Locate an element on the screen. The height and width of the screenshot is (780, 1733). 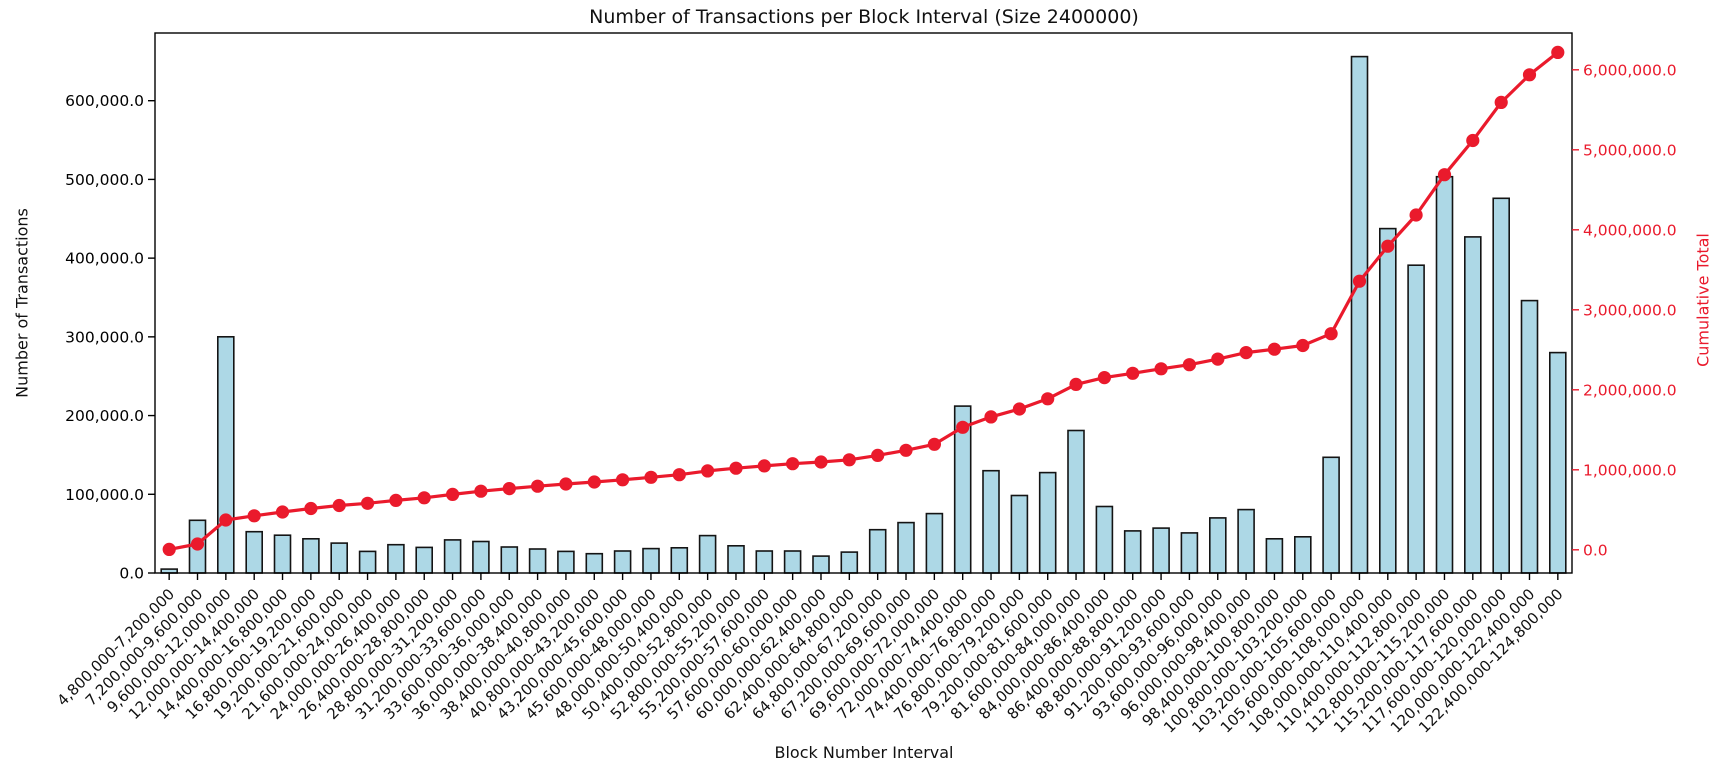
right-tick-label: 2,000,000.0 is located at coordinates (1630, 390).